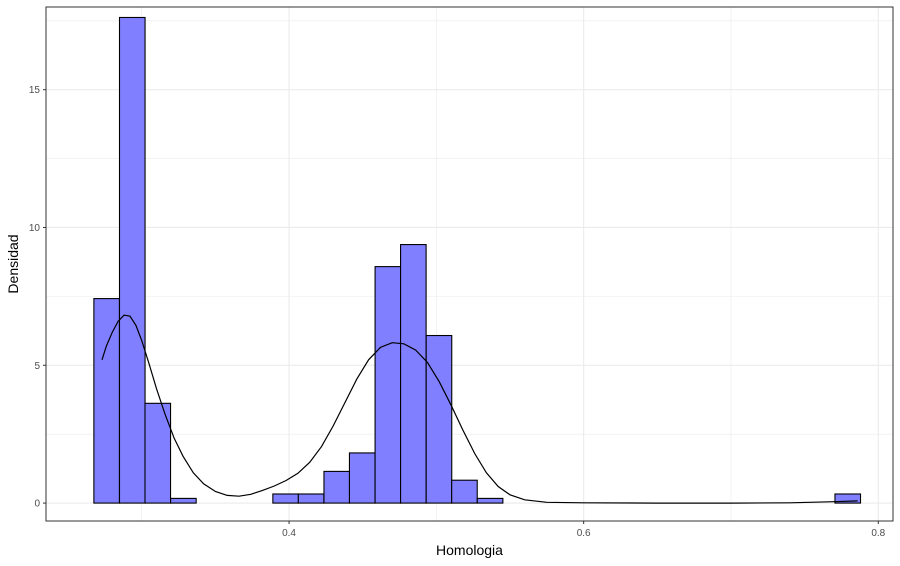  What do you see at coordinates (469, 550) in the screenshot?
I see `x-axis-title: Homologia` at bounding box center [469, 550].